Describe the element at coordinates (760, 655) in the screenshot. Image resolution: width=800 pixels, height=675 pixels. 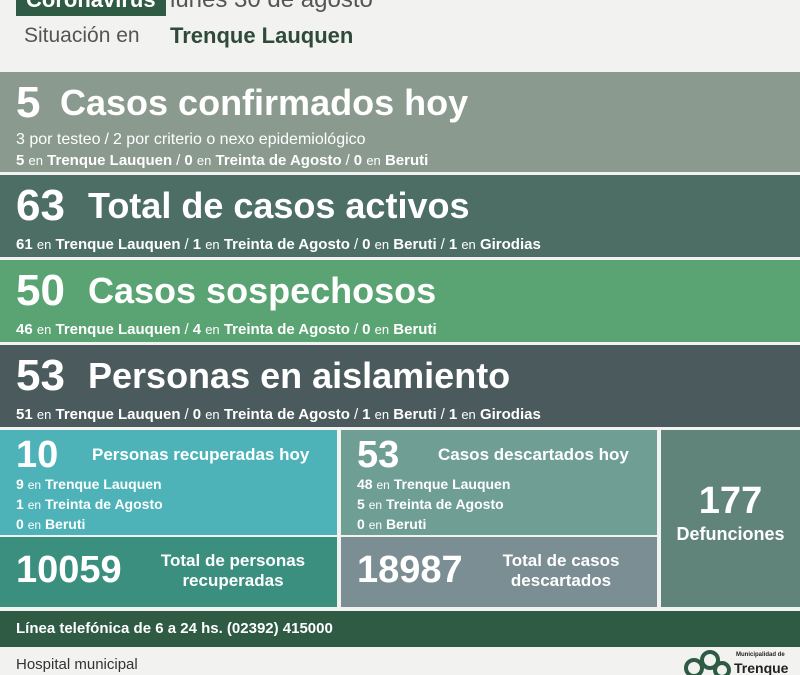
I see `logo-text-top: Municipalidad de` at that location.